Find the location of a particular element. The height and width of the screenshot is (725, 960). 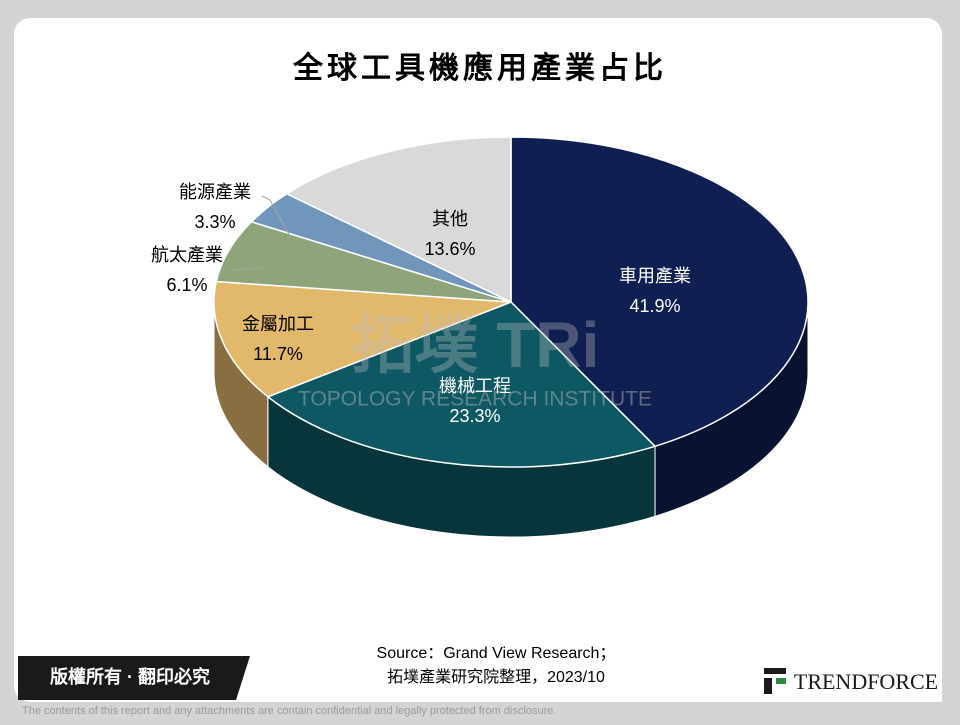

source: 拓墣產業研究院整理，2023/10 is located at coordinates (496, 677).